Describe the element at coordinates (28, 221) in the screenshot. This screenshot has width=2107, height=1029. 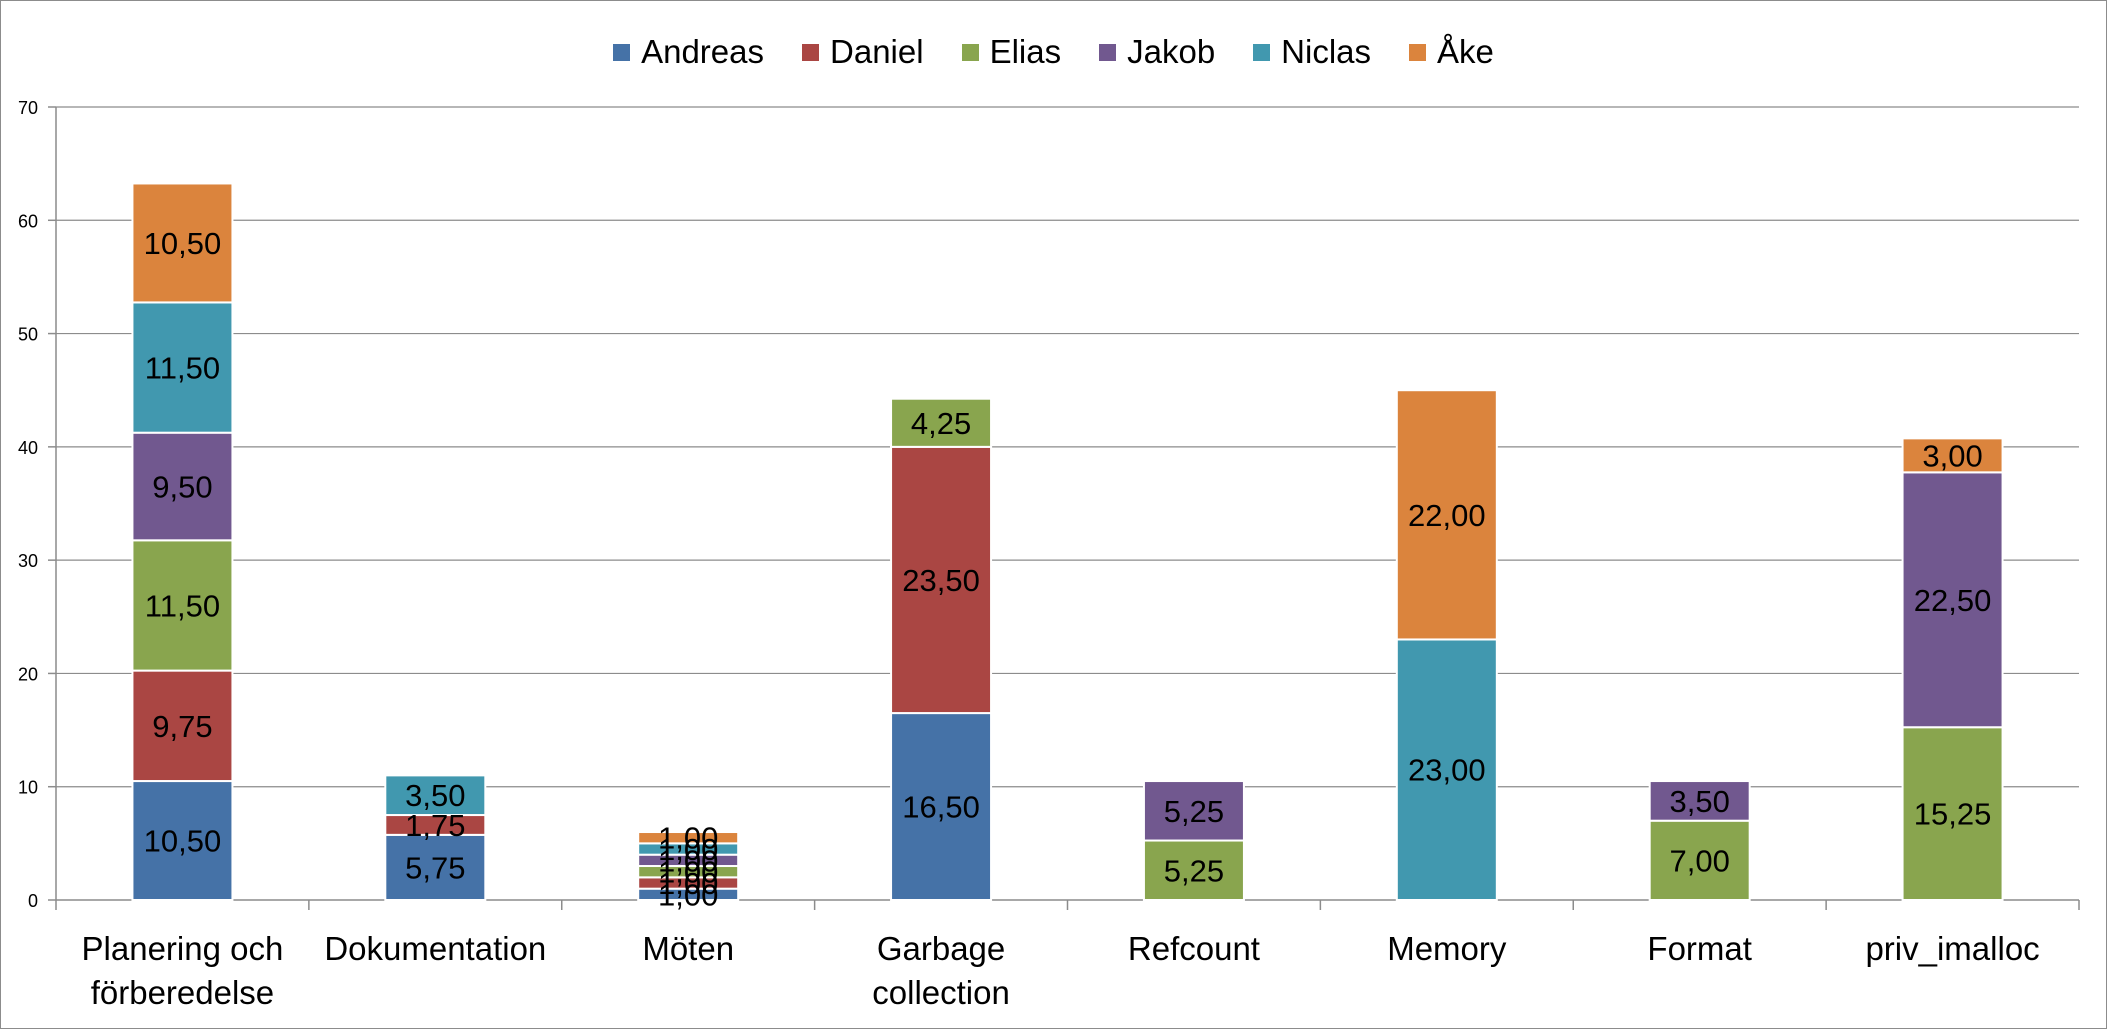
I see `y-tick-label: 60` at that location.